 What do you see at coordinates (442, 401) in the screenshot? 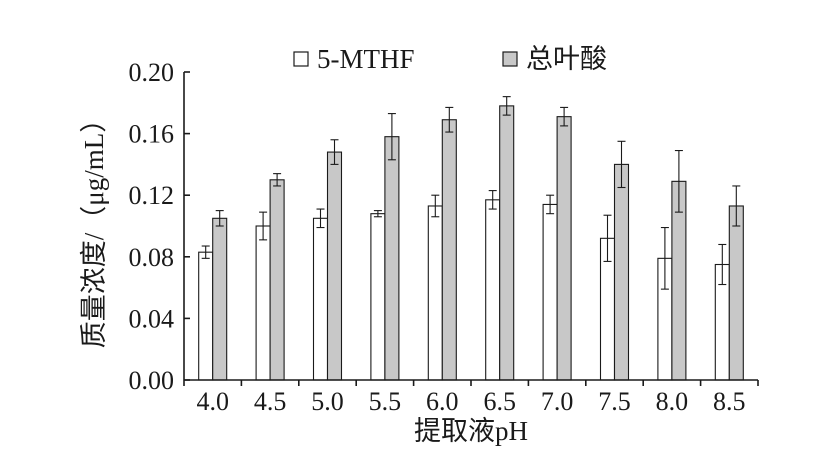
I see `x-tick-label: 6.0` at bounding box center [442, 401].